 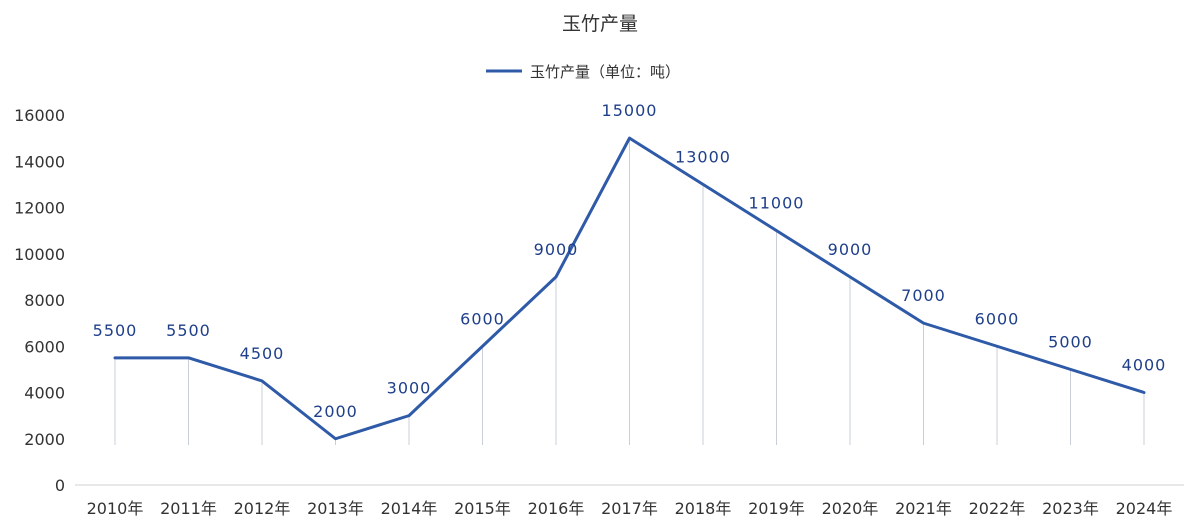 What do you see at coordinates (262, 508) in the screenshot?
I see `x-tick-label: 2012年` at bounding box center [262, 508].